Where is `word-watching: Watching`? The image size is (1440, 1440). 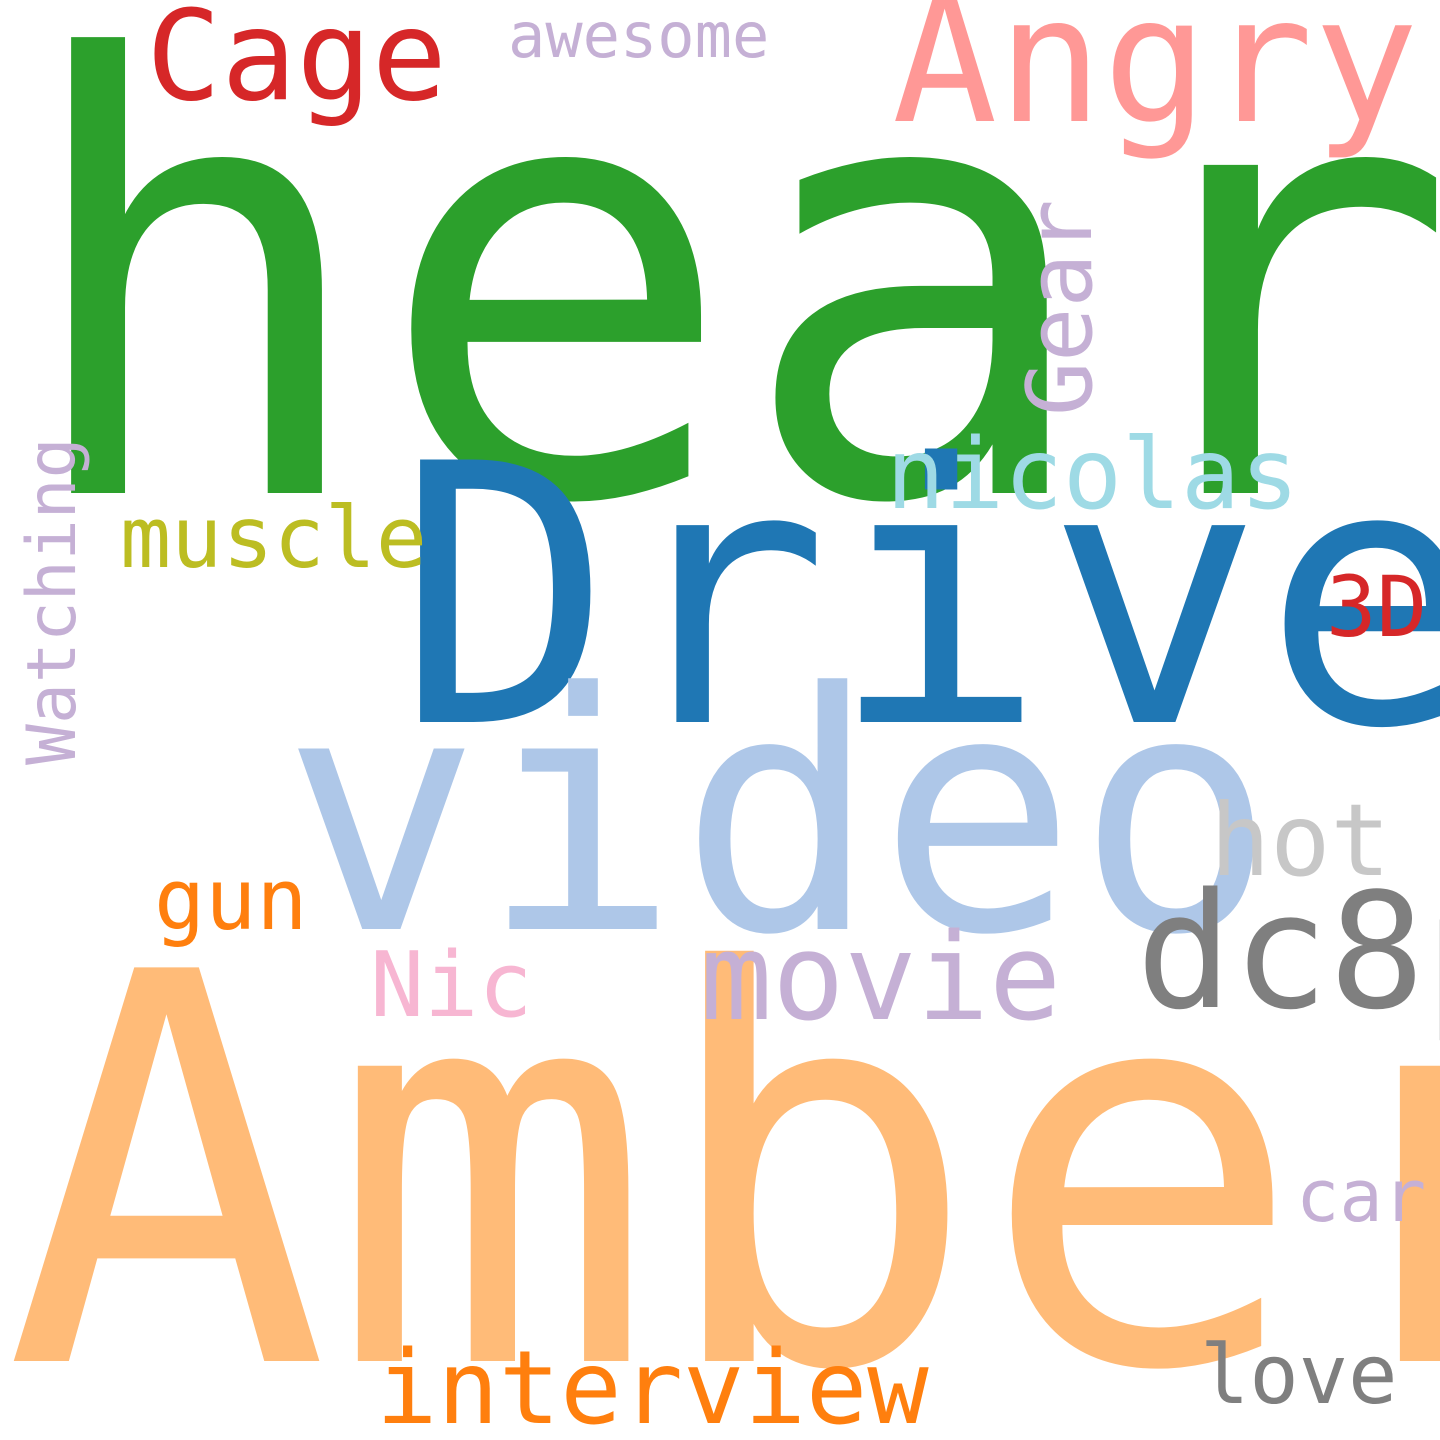 word-watching: Watching is located at coordinates (52, 601).